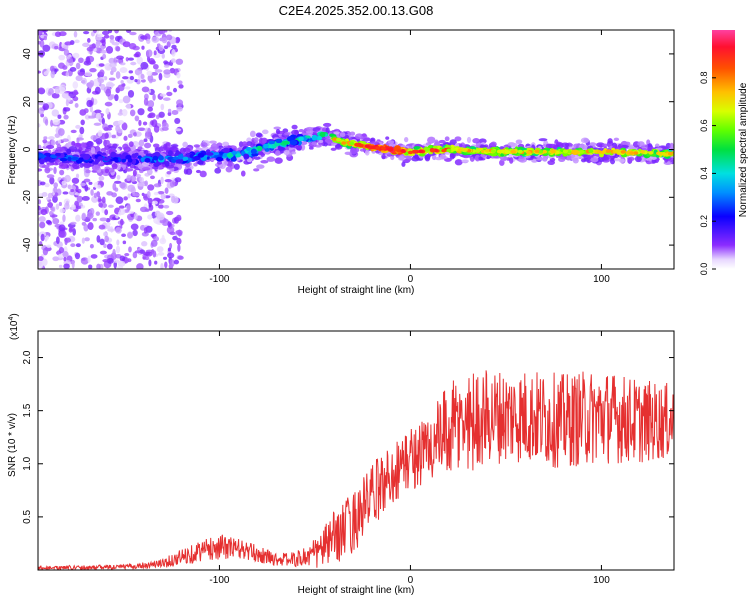 The image size is (750, 600). I want to click on svg-text: (x104), so click(14, 326).